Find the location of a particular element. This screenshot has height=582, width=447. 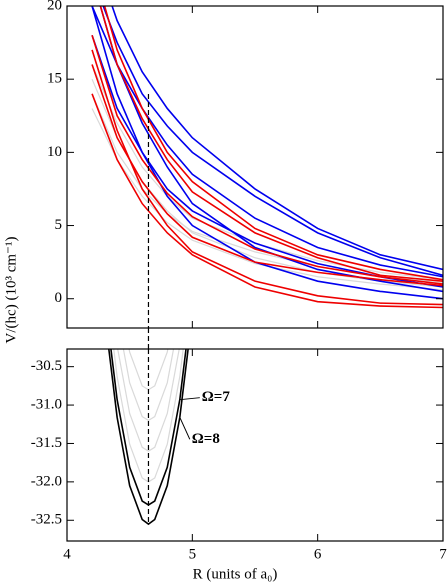

y-tick-label: 5 is located at coordinates (59, 225).